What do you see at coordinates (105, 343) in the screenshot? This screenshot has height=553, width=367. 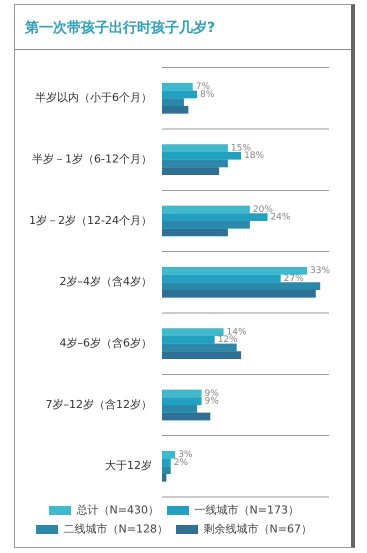 I see `y-tick-label: 4岁–6岁（含6岁）` at bounding box center [105, 343].